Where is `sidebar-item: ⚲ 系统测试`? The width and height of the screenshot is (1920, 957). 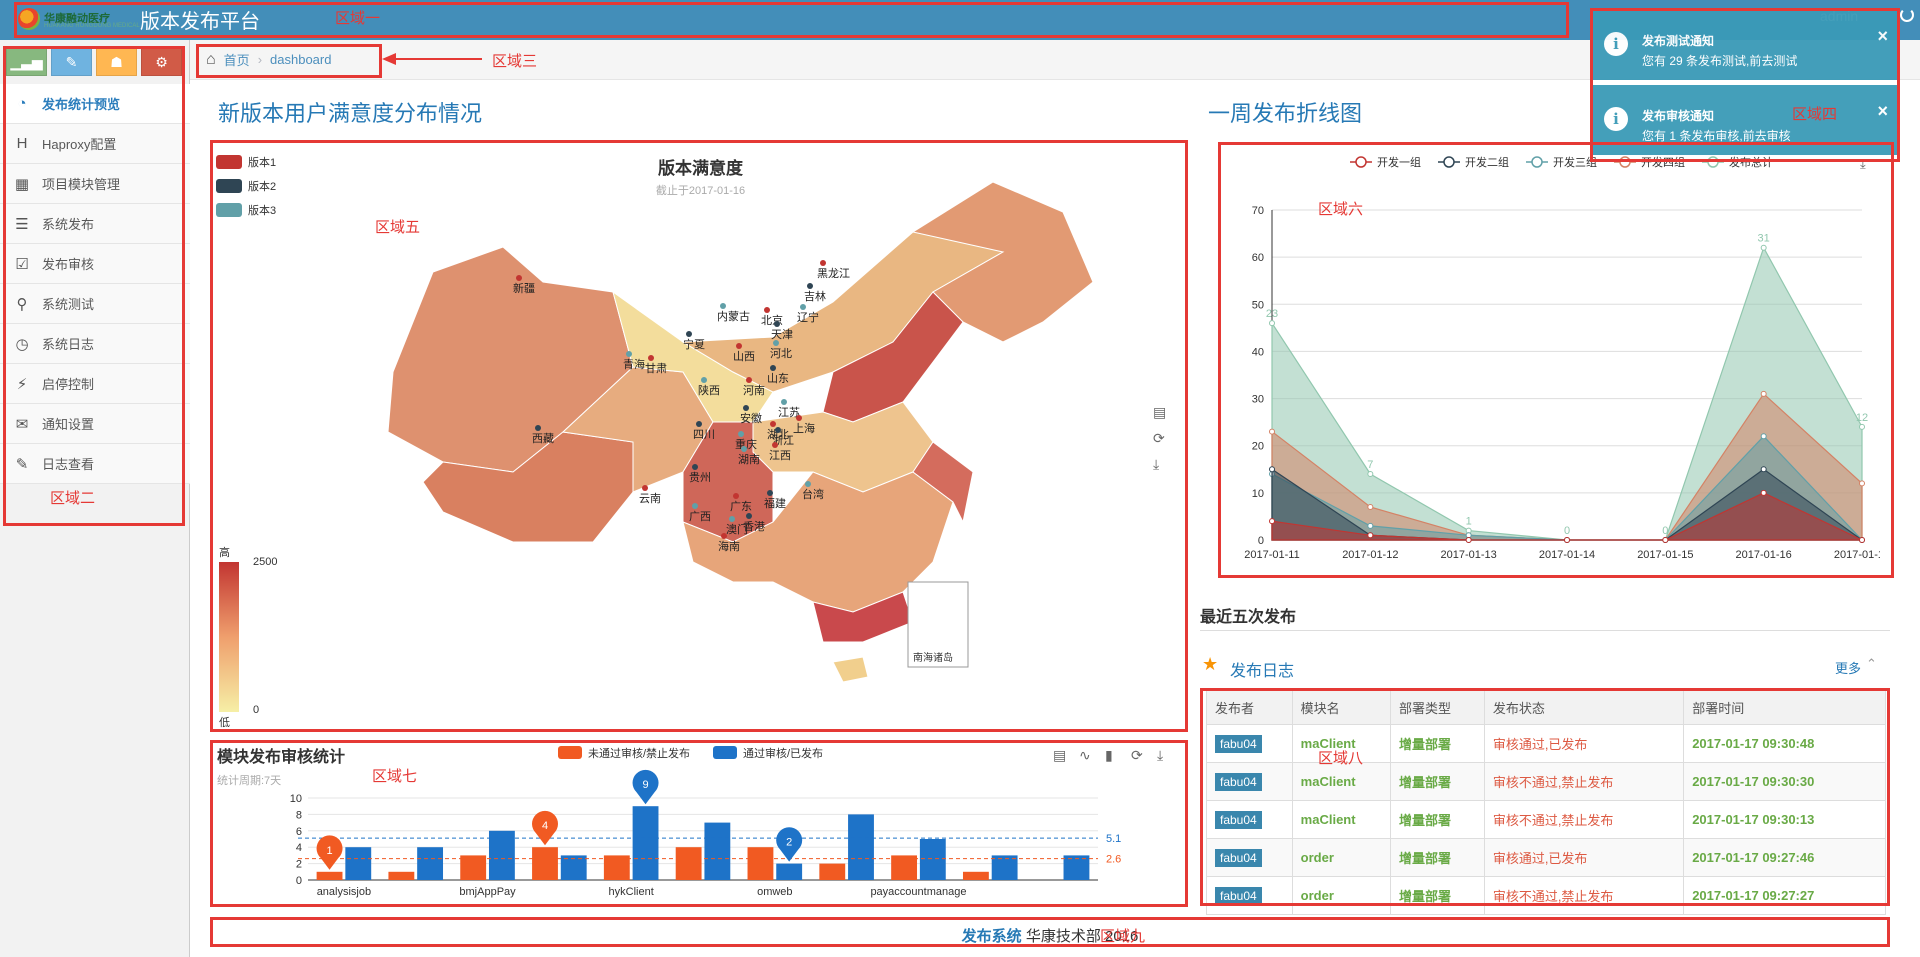 sidebar-item: ⚲ 系统测试 is located at coordinates (95, 304).